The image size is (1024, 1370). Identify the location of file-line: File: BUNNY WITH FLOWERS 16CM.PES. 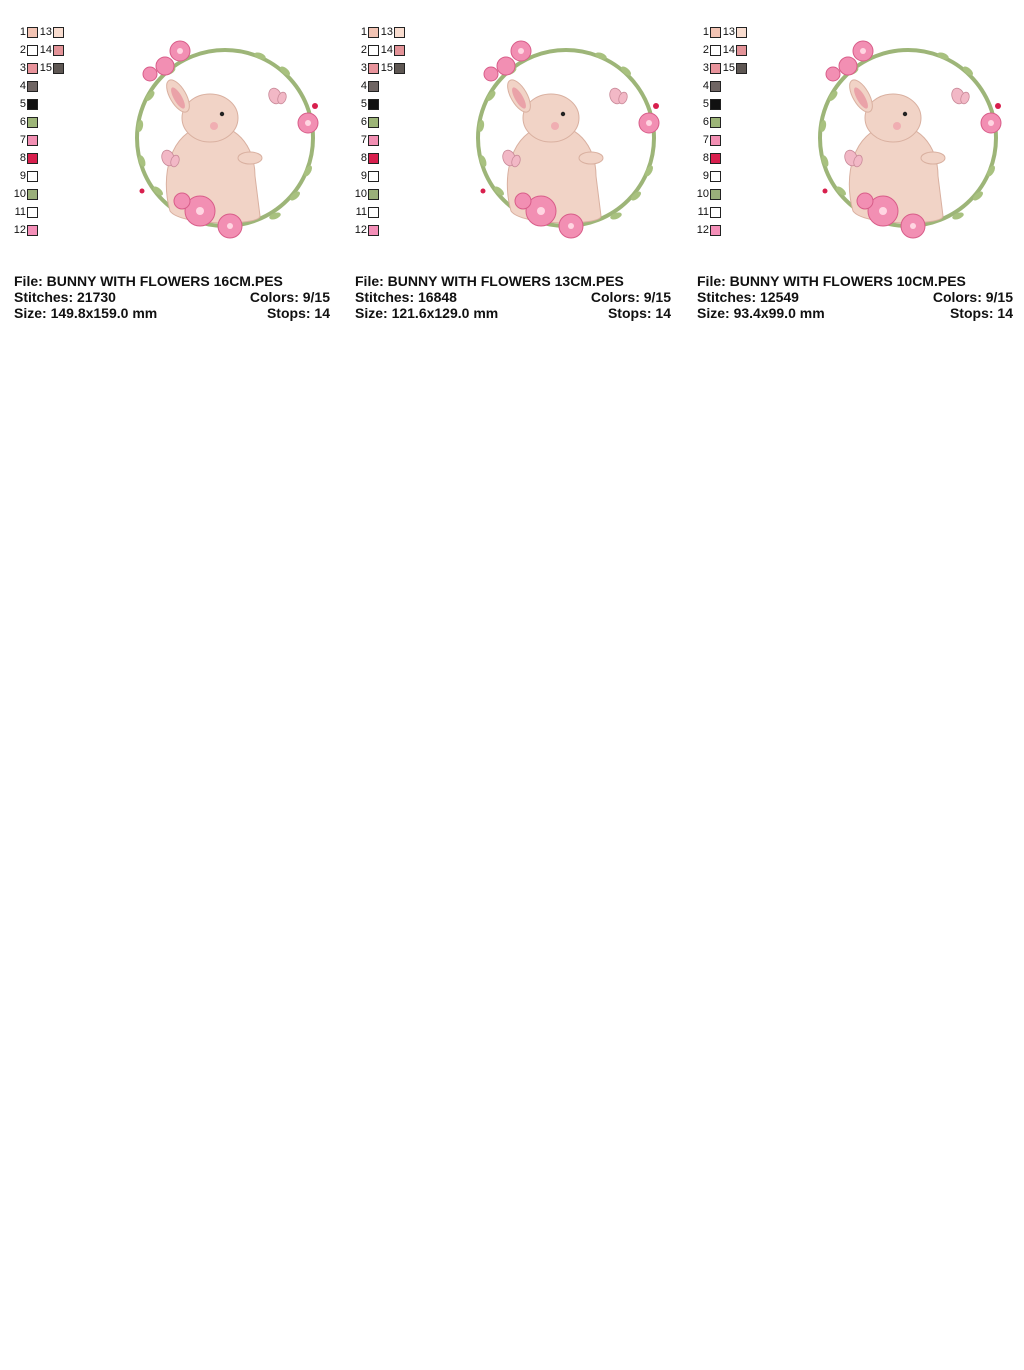
(172, 281).